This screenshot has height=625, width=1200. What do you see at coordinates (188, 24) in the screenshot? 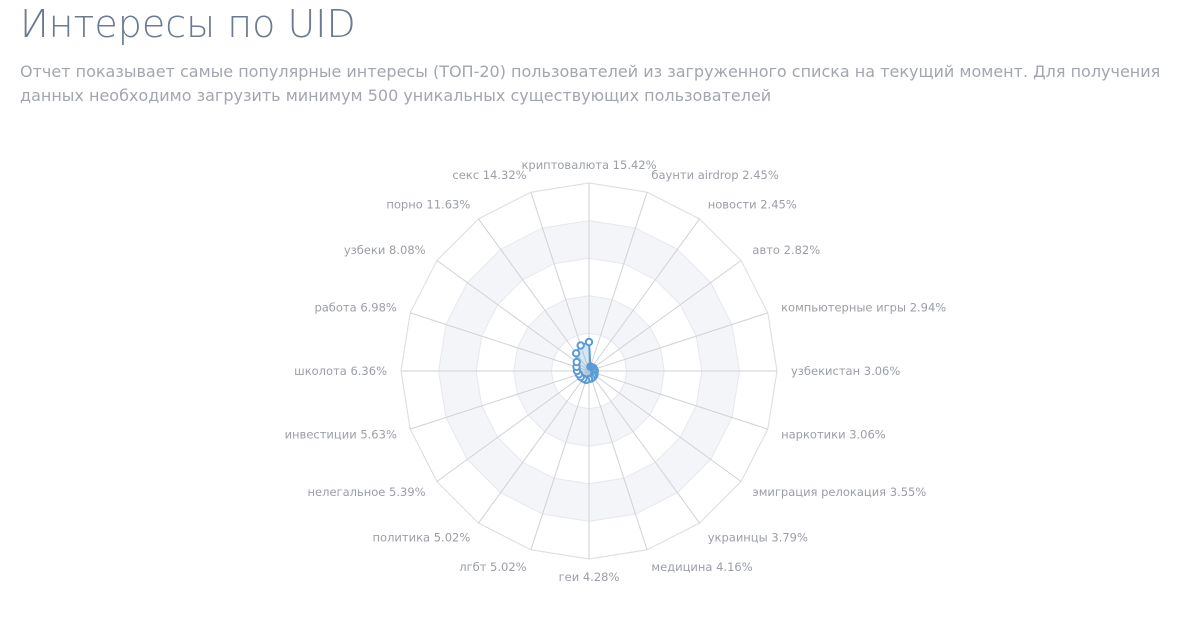
I see `page-title: Интересы по UID` at bounding box center [188, 24].